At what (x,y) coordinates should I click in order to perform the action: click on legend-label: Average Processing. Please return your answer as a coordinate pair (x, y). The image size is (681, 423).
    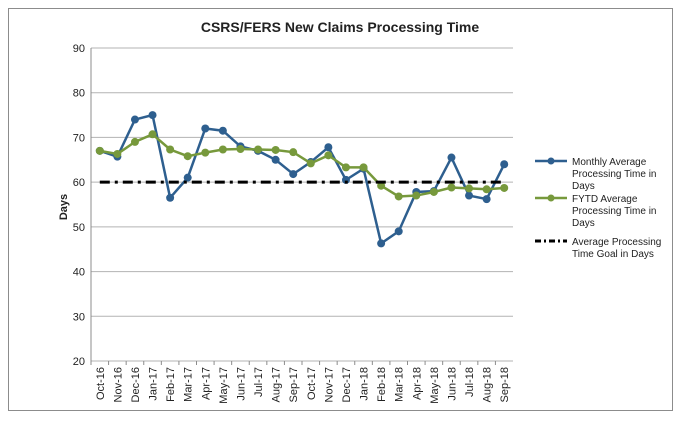
    Looking at the image, I should click on (616, 242).